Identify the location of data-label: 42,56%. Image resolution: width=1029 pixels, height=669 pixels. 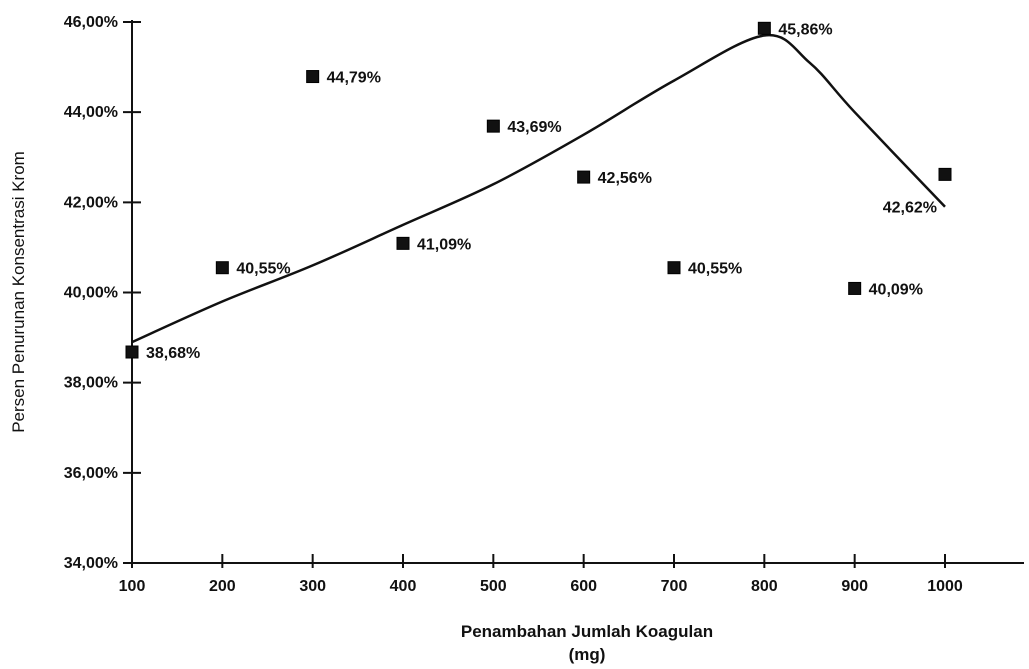
(625, 178).